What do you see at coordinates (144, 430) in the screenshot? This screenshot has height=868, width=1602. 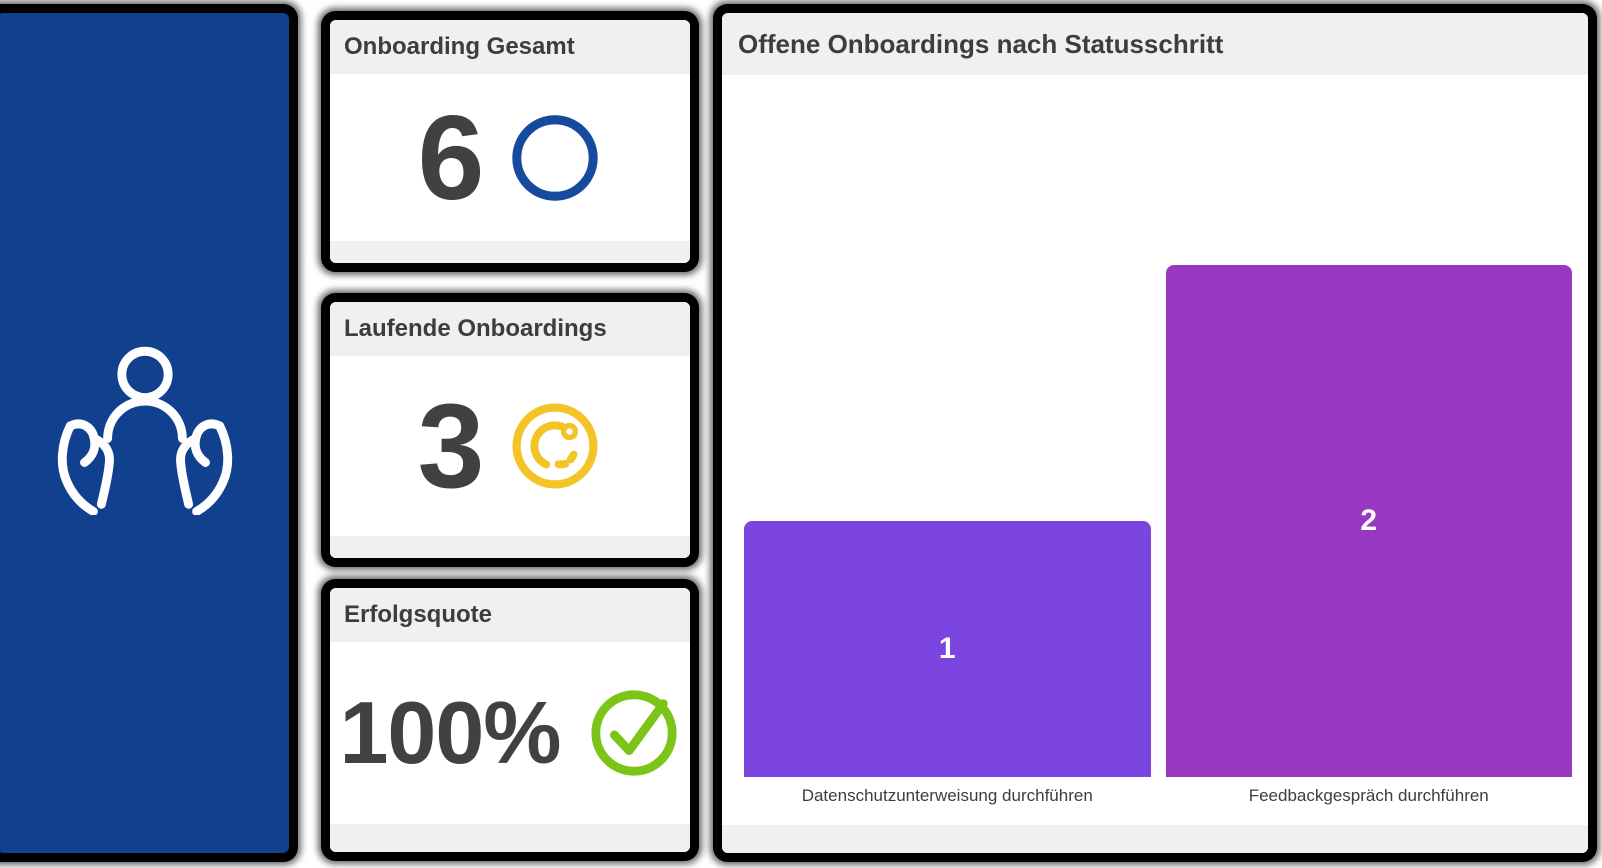 I see `person-in-caring-hands-icon` at bounding box center [144, 430].